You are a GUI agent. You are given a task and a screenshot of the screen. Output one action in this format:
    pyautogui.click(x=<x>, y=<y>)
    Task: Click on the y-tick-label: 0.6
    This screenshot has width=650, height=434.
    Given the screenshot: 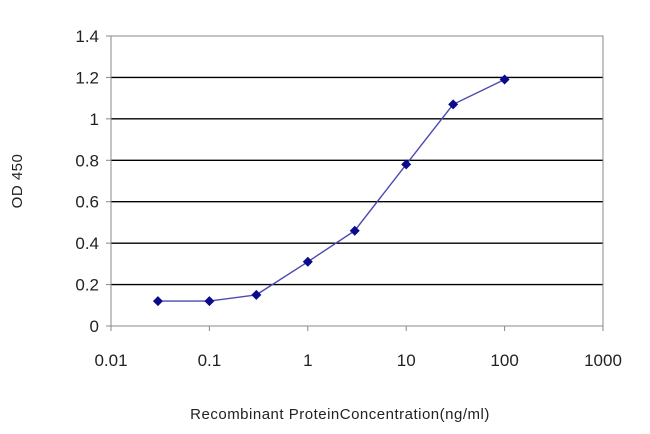 What is the action you would take?
    pyautogui.click(x=87, y=202)
    